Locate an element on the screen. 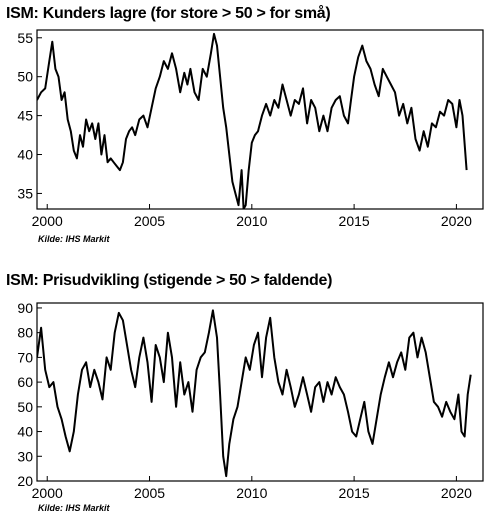  y-tick-label-prices-20: 20 is located at coordinates (25, 481).